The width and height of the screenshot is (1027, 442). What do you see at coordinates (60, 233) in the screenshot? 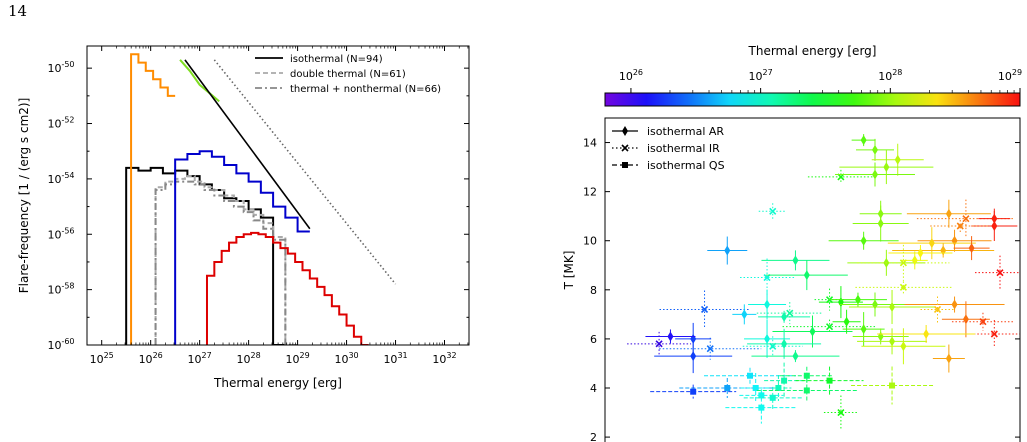
I see `y-tick-label: 10-56` at bounding box center [60, 233].